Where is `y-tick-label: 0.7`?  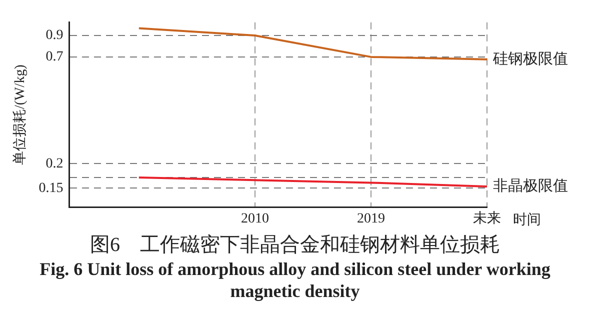
y-tick-label: 0.7 is located at coordinates (55, 57).